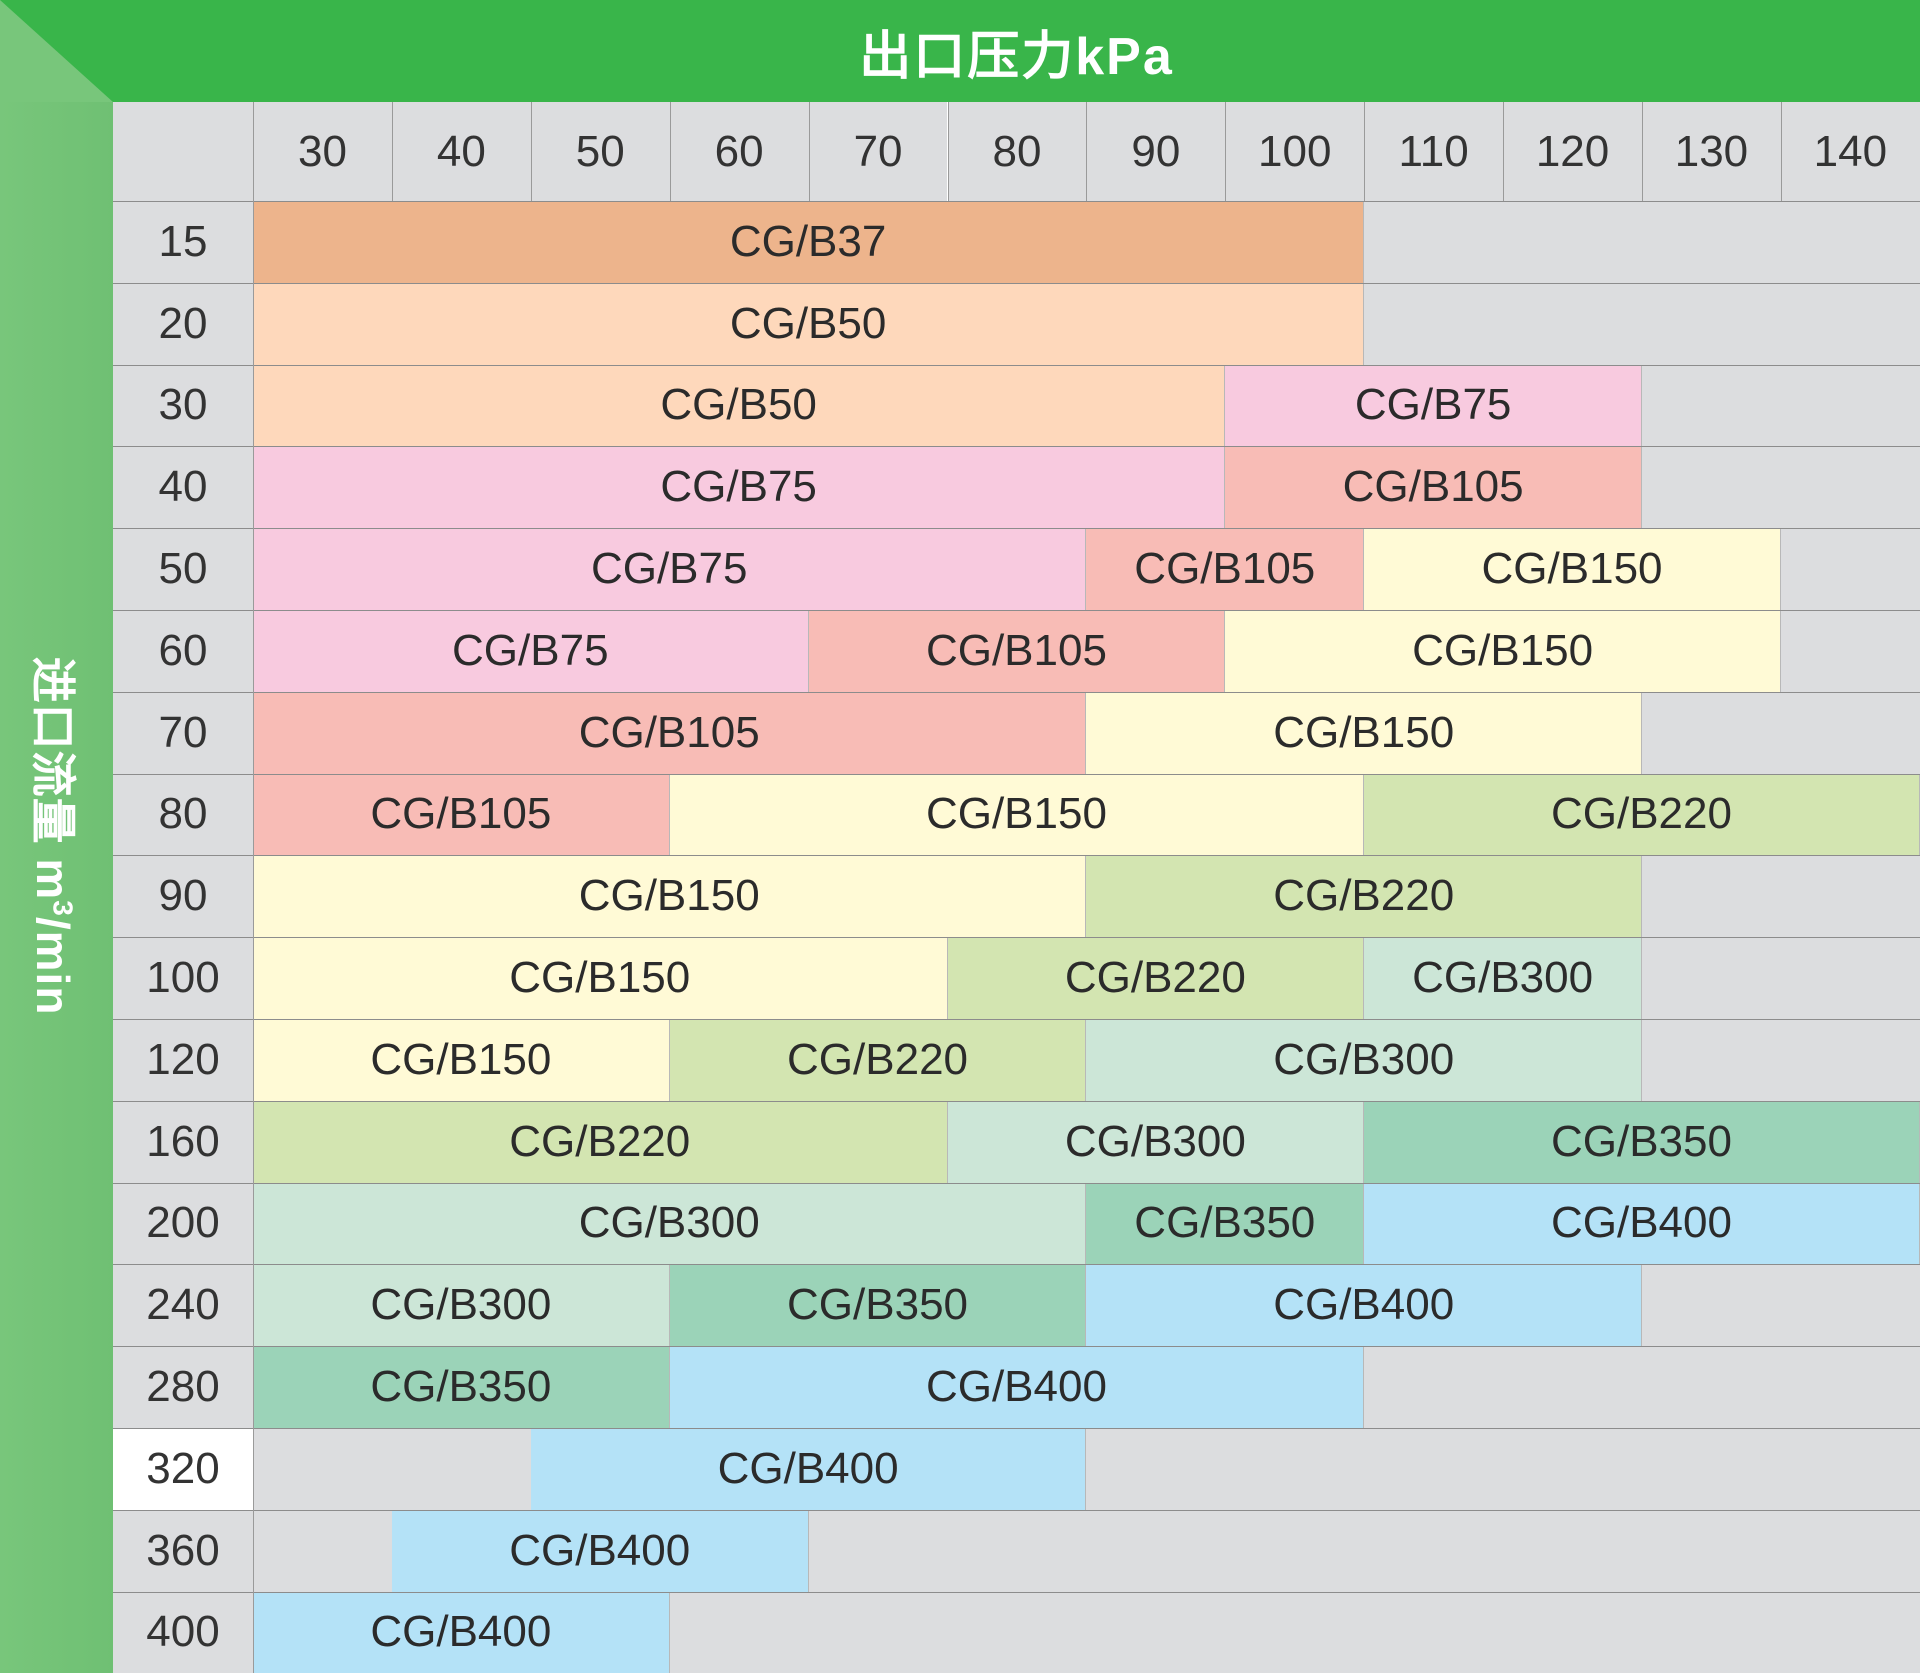 The image size is (1920, 1673). Describe the element at coordinates (878, 151) in the screenshot. I see `column-header-70: 70` at that location.